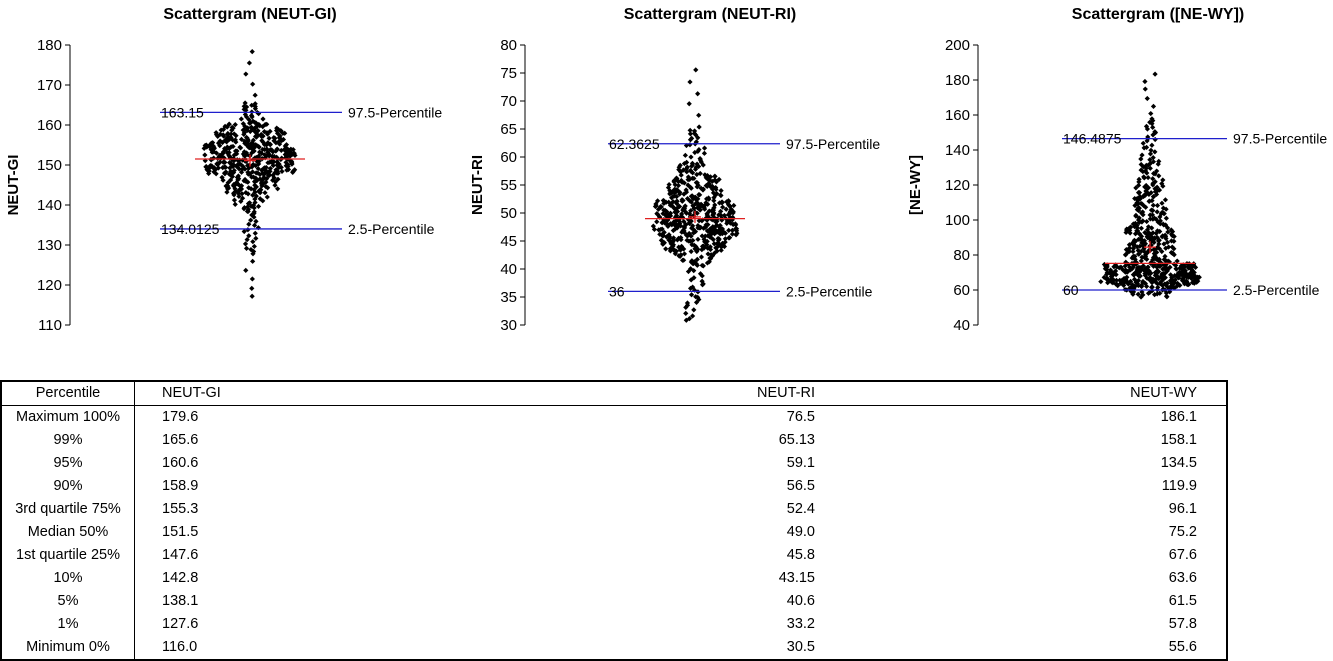 This screenshot has width=1333, height=661. Describe the element at coordinates (68, 578) in the screenshot. I see `row-percentile: 10%` at that location.